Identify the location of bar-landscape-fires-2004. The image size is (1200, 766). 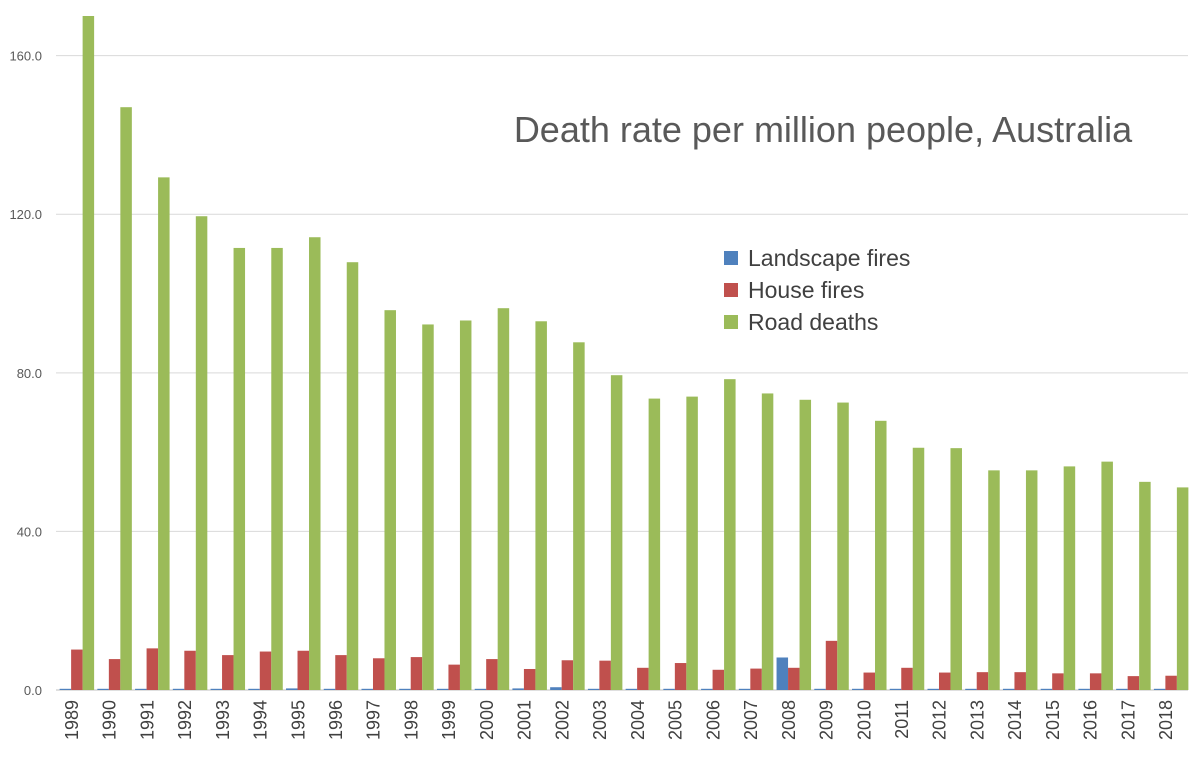
(631, 689).